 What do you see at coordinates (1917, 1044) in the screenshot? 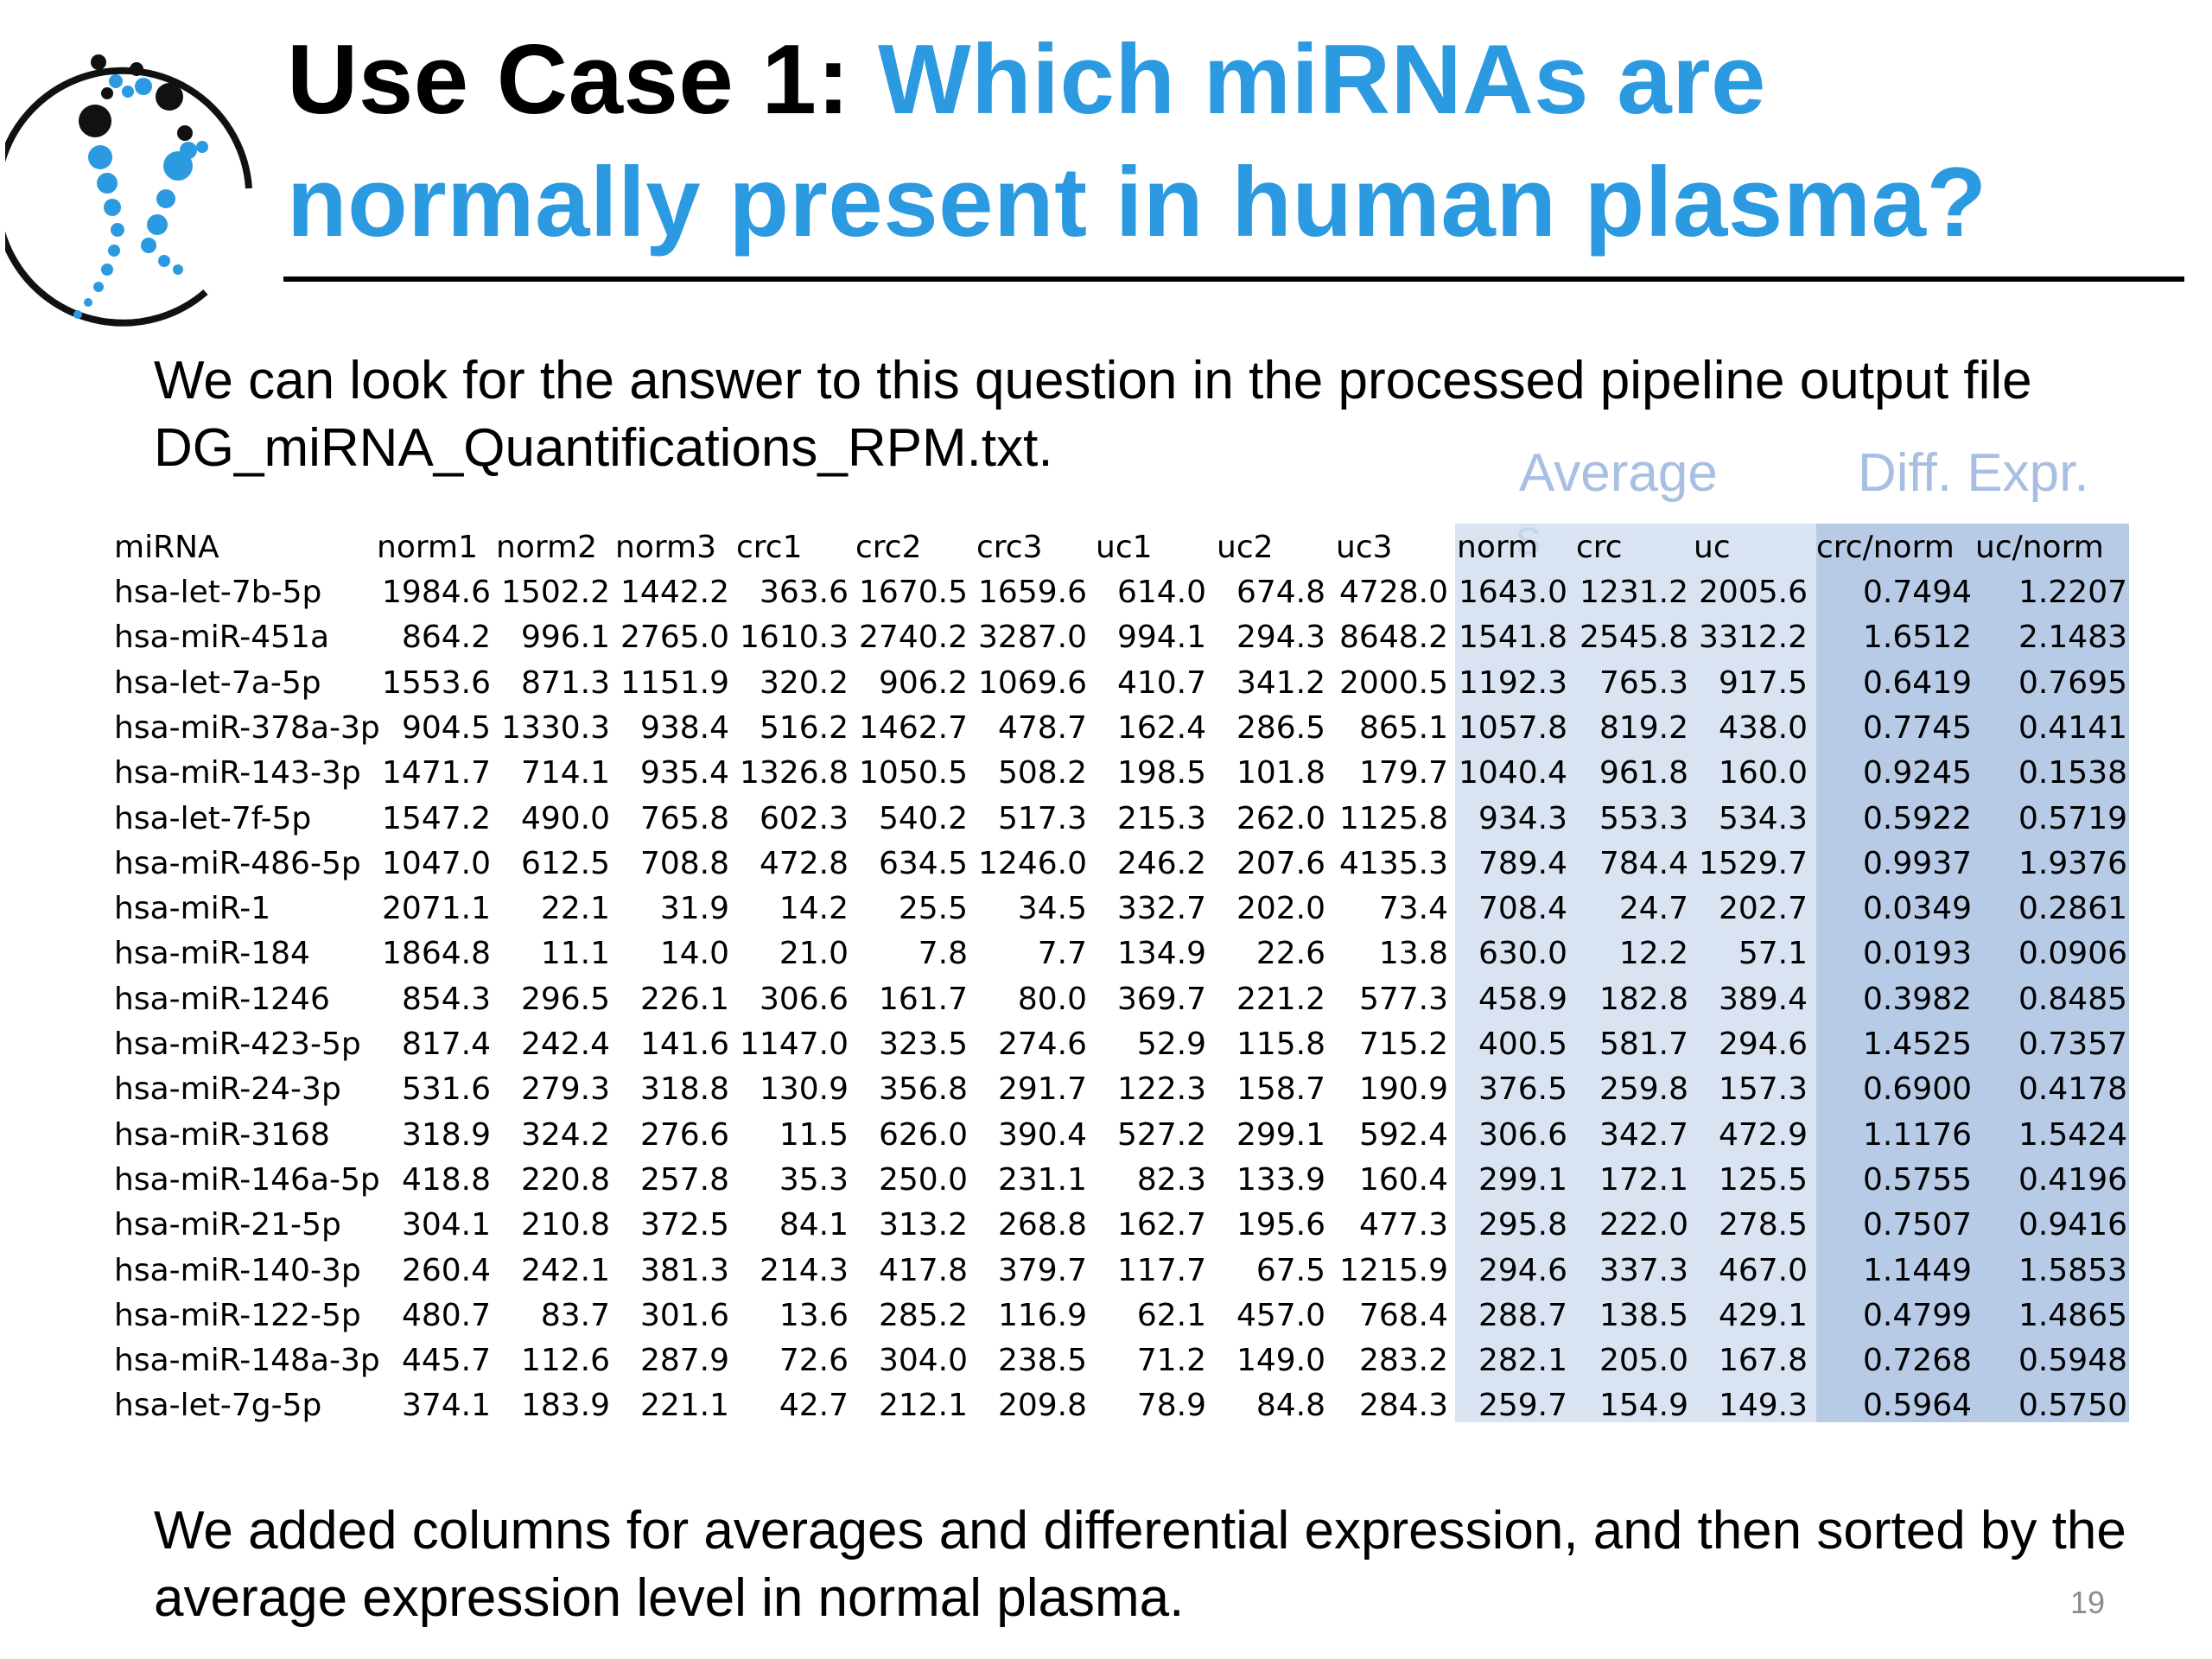
I see `table-cell: 1.4525` at bounding box center [1917, 1044].